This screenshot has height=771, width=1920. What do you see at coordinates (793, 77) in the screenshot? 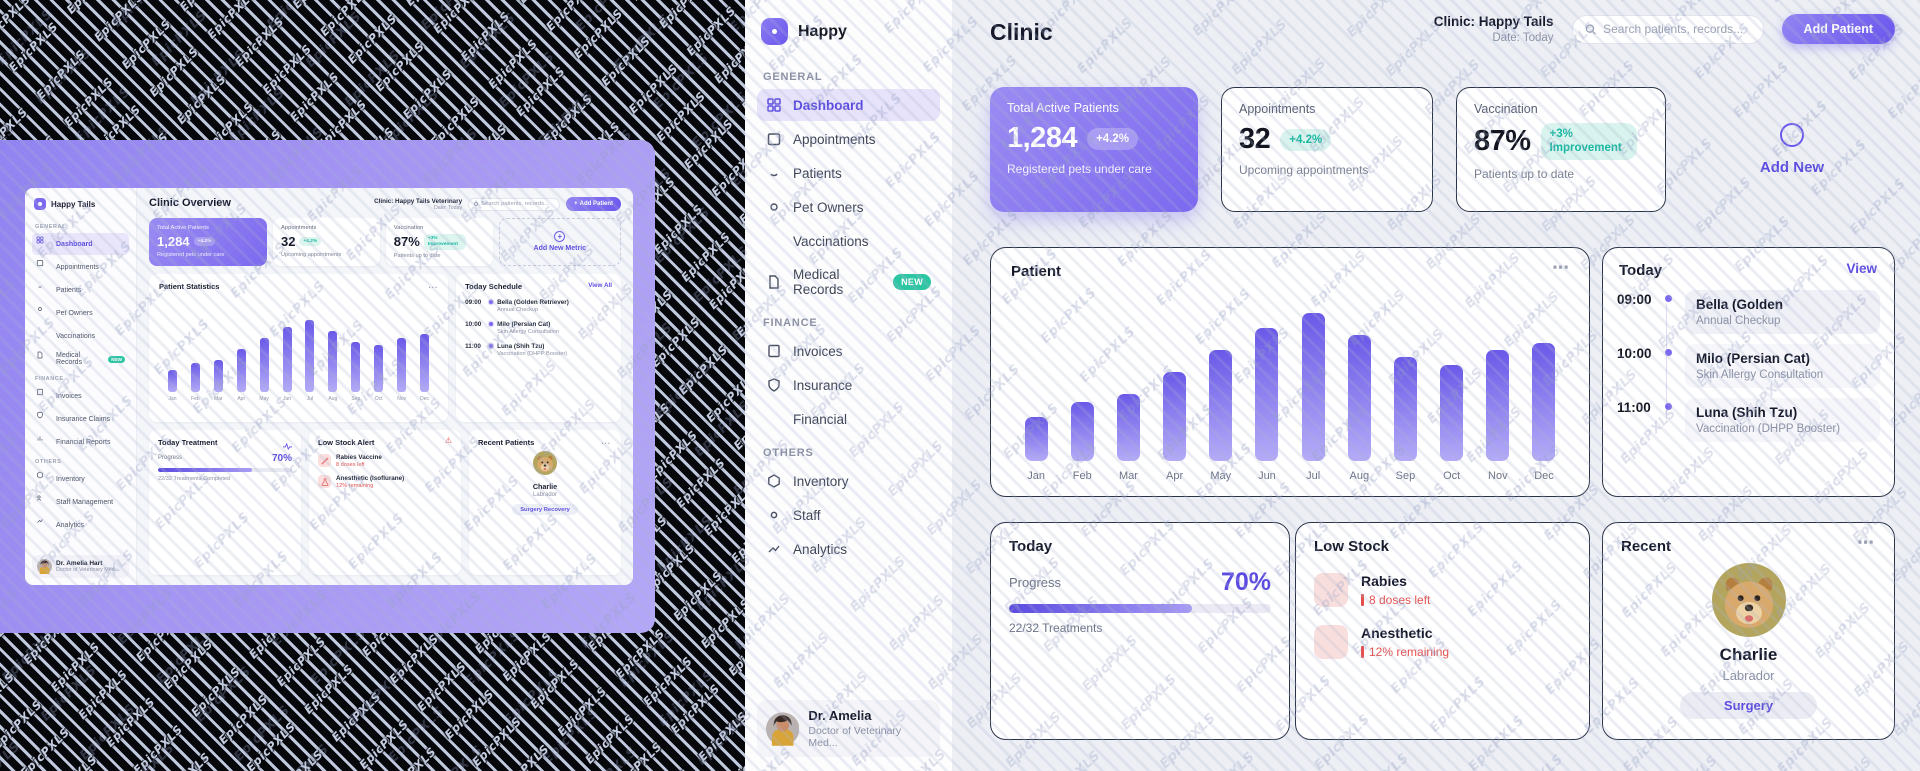
I see `section-label-general: GENERAL` at bounding box center [793, 77].